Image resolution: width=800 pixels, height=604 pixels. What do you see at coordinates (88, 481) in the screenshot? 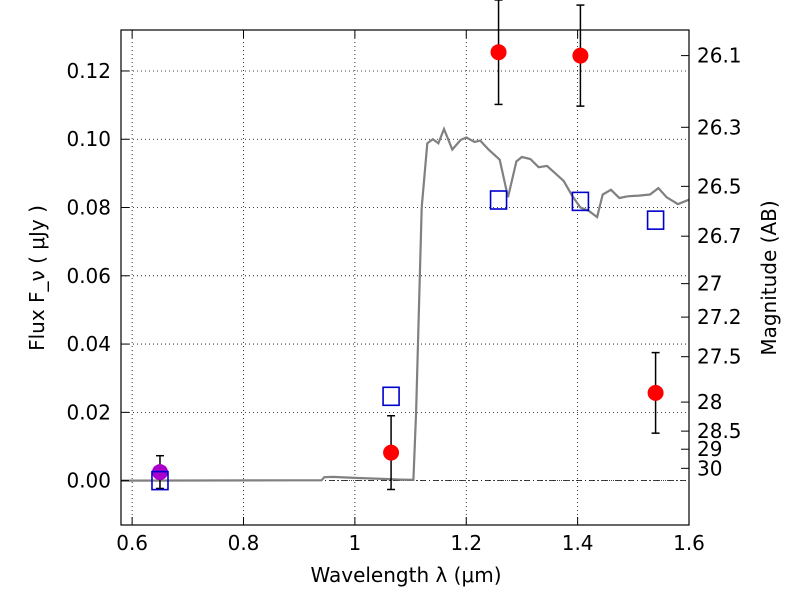
I see `y-tick-label: 0.00` at bounding box center [88, 481].